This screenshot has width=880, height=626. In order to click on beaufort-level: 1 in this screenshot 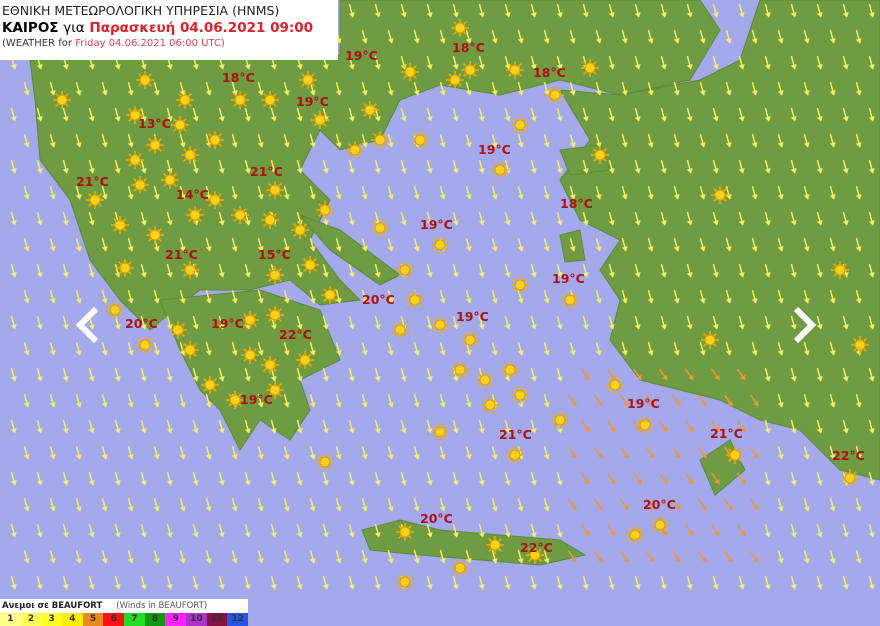, I will do `click(10, 619)`.